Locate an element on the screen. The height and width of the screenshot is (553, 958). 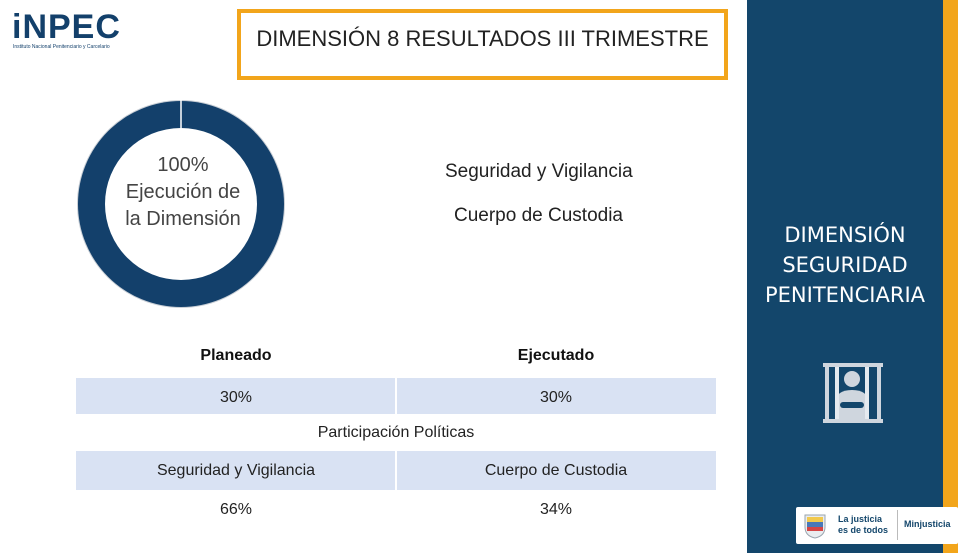
value-ejecutado: 30% is located at coordinates (556, 397).